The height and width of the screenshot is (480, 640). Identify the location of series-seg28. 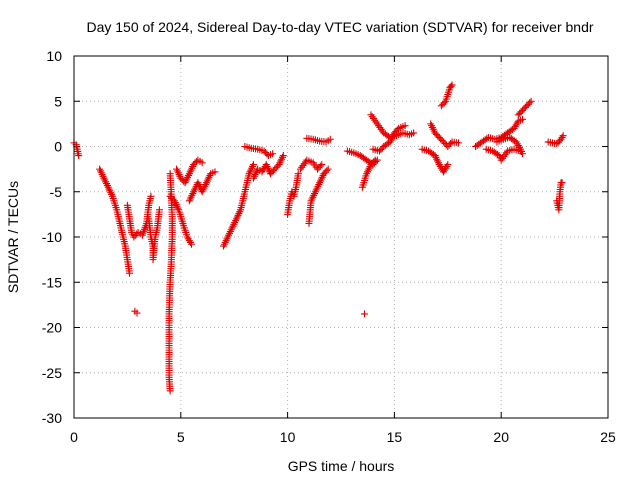
(524, 108).